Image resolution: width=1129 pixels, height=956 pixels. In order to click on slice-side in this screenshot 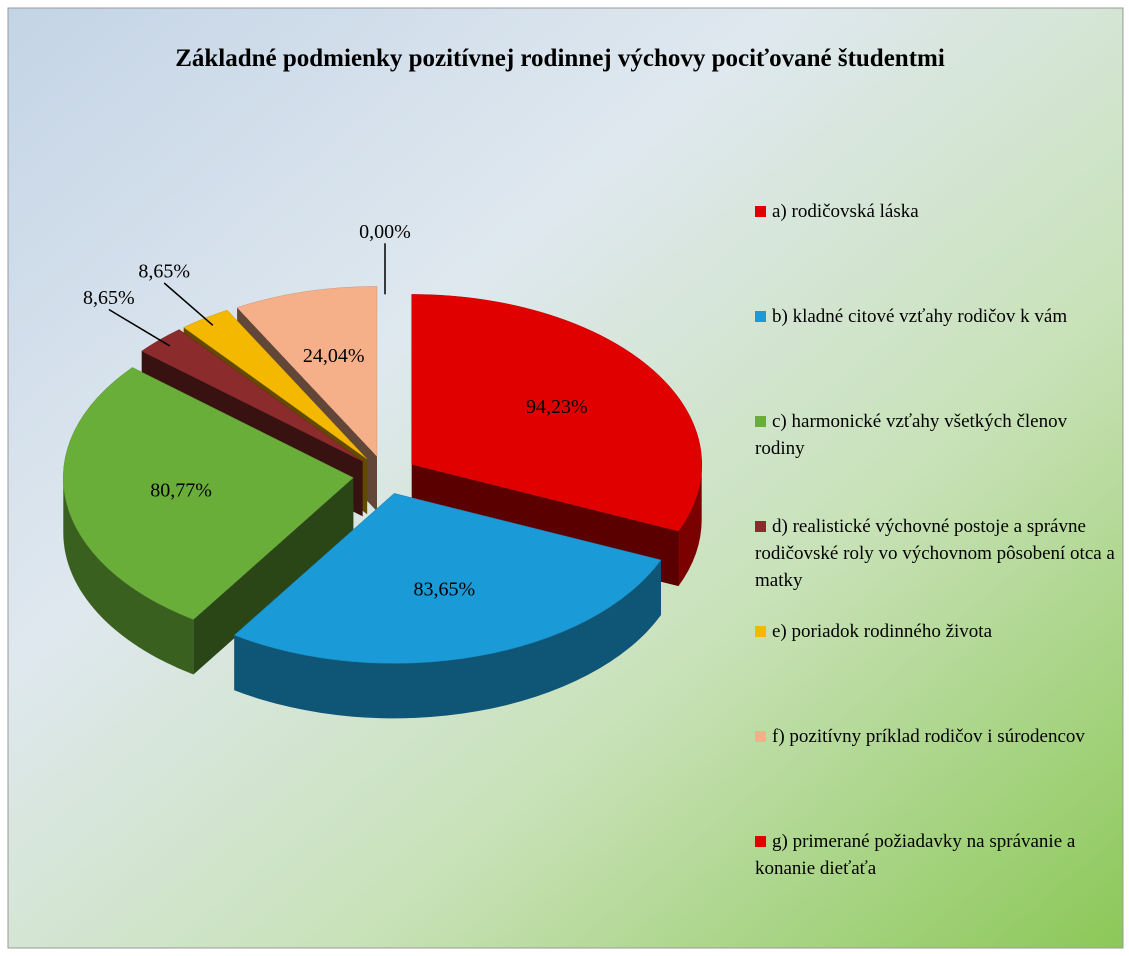, I will do `click(273, 576)`.